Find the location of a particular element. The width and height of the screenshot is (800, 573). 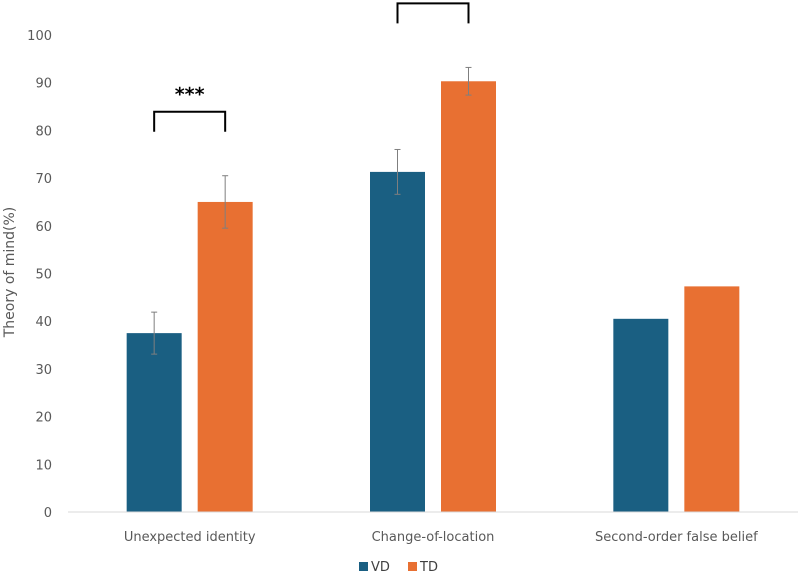

y-tick-label: 60 is located at coordinates (43, 227).